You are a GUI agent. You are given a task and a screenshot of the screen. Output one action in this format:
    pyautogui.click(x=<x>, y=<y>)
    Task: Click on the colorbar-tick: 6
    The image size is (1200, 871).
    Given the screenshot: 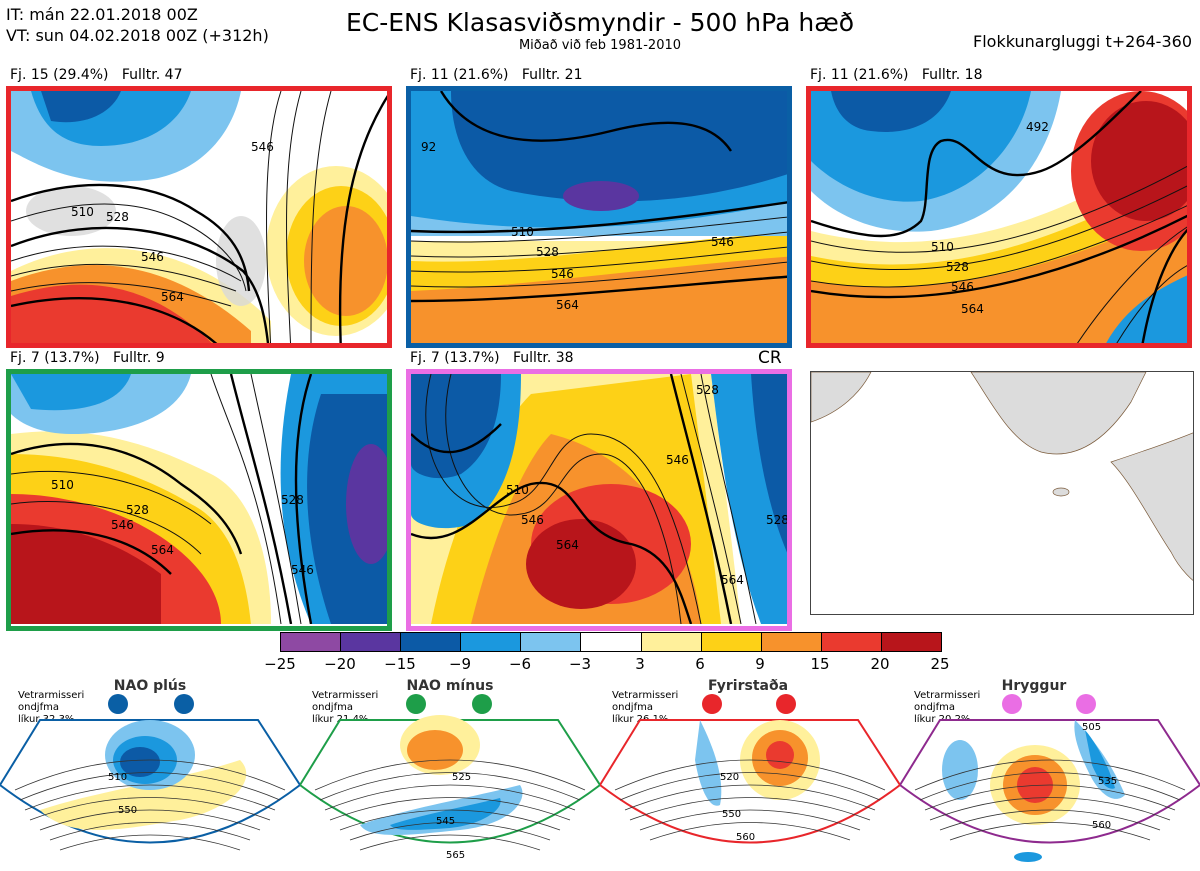 What is the action you would take?
    pyautogui.click(x=700, y=664)
    